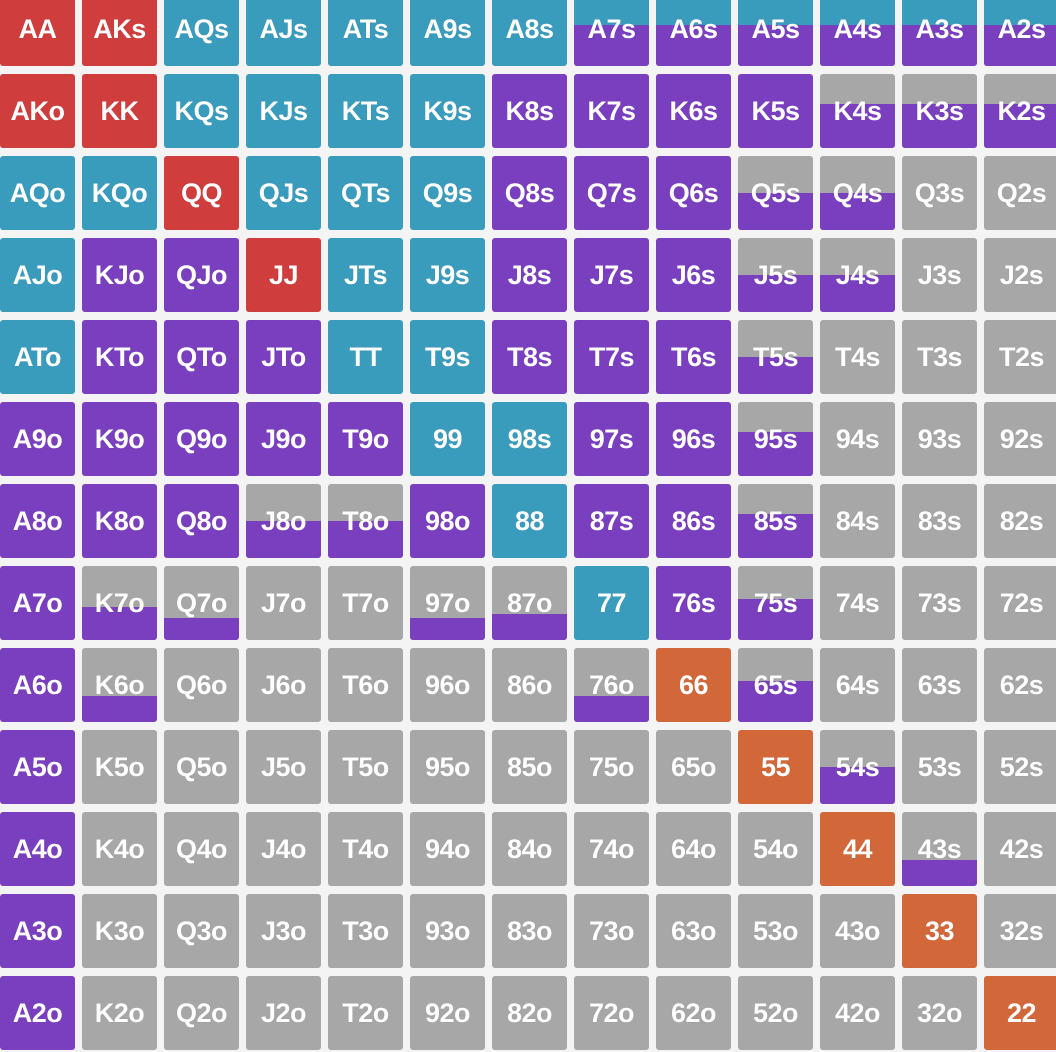  What do you see at coordinates (611, 849) in the screenshot?
I see `hand-cell-74o: 74o` at bounding box center [611, 849].